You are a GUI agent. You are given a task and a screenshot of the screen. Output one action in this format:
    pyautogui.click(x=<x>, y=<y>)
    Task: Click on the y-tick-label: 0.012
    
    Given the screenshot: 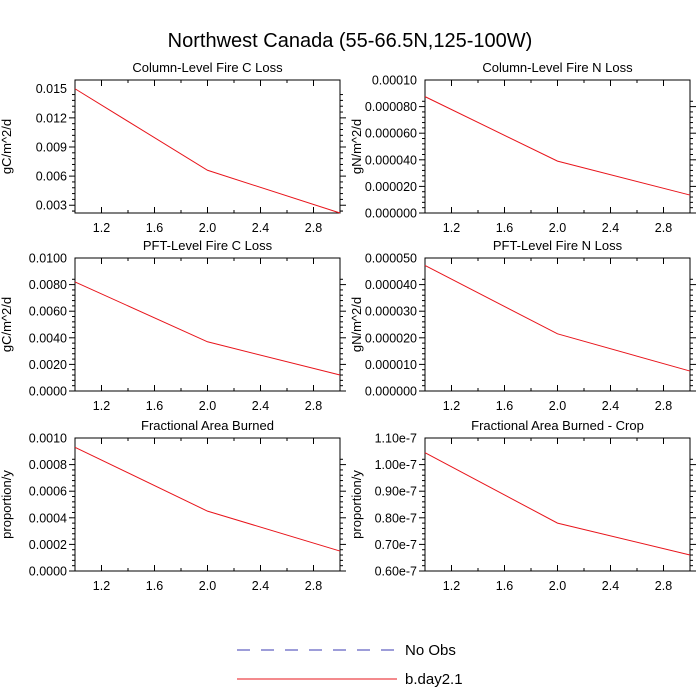 What is the action you would take?
    pyautogui.click(x=51, y=118)
    